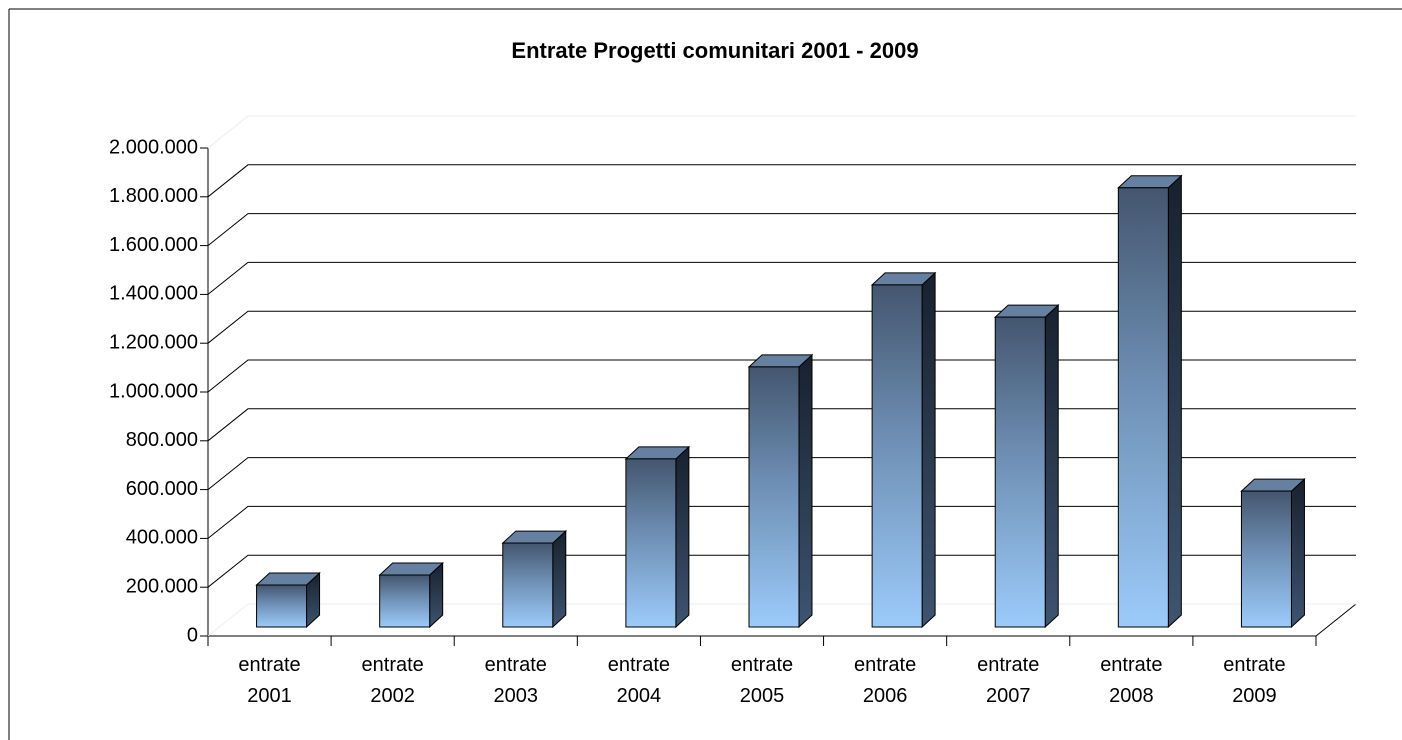 This screenshot has width=1402, height=740. Describe the element at coordinates (515, 680) in the screenshot. I see `x-tick-label: entrate 2003` at that location.